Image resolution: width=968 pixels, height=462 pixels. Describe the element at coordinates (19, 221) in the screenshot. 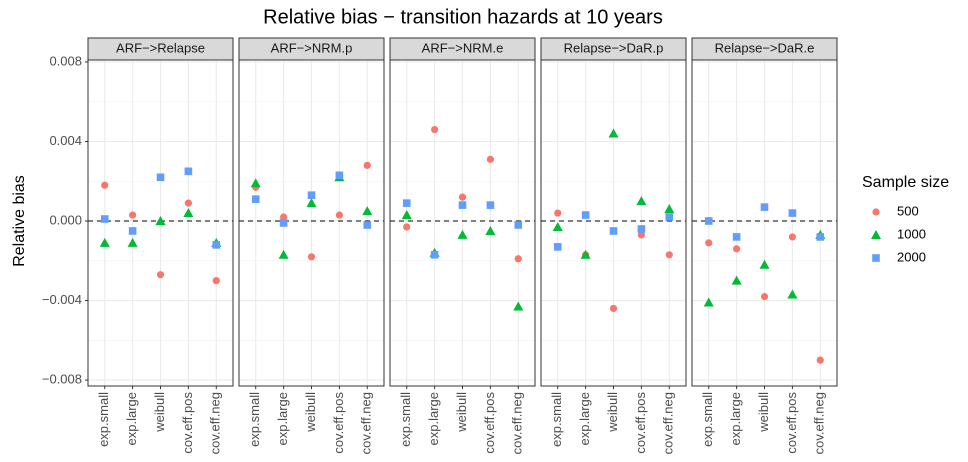

I see `y-axis-label: Relative bias` at that location.